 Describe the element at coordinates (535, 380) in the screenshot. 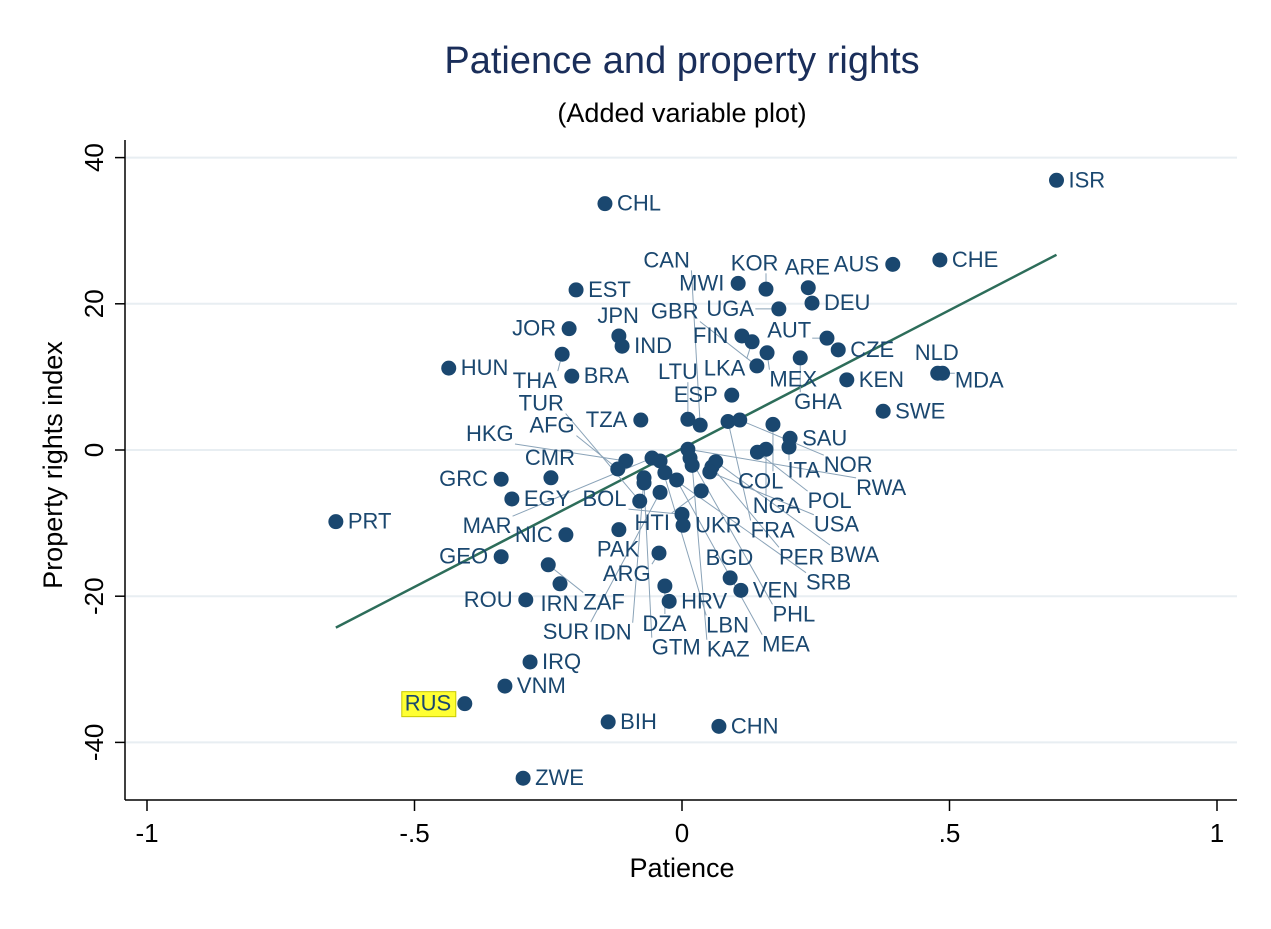

I see `point-label: THA` at that location.